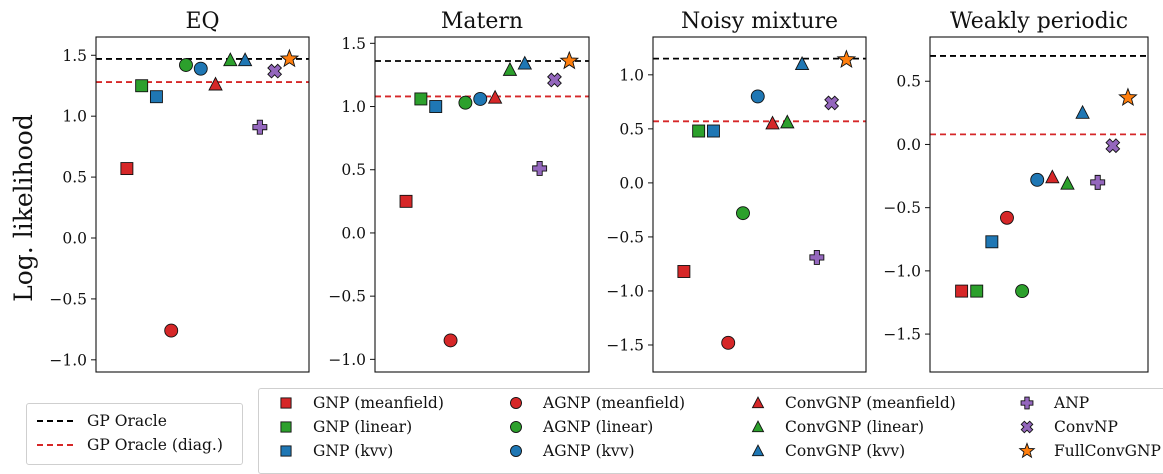 The width and height of the screenshot is (1163, 474). I want to click on legend-entry-fullconvgnp: FullConvGNP, so click(1087, 451).